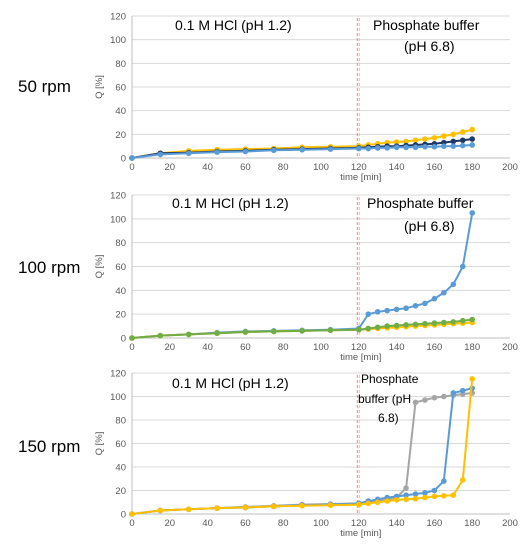  I want to click on y-tick-label: 120, so click(118, 17).